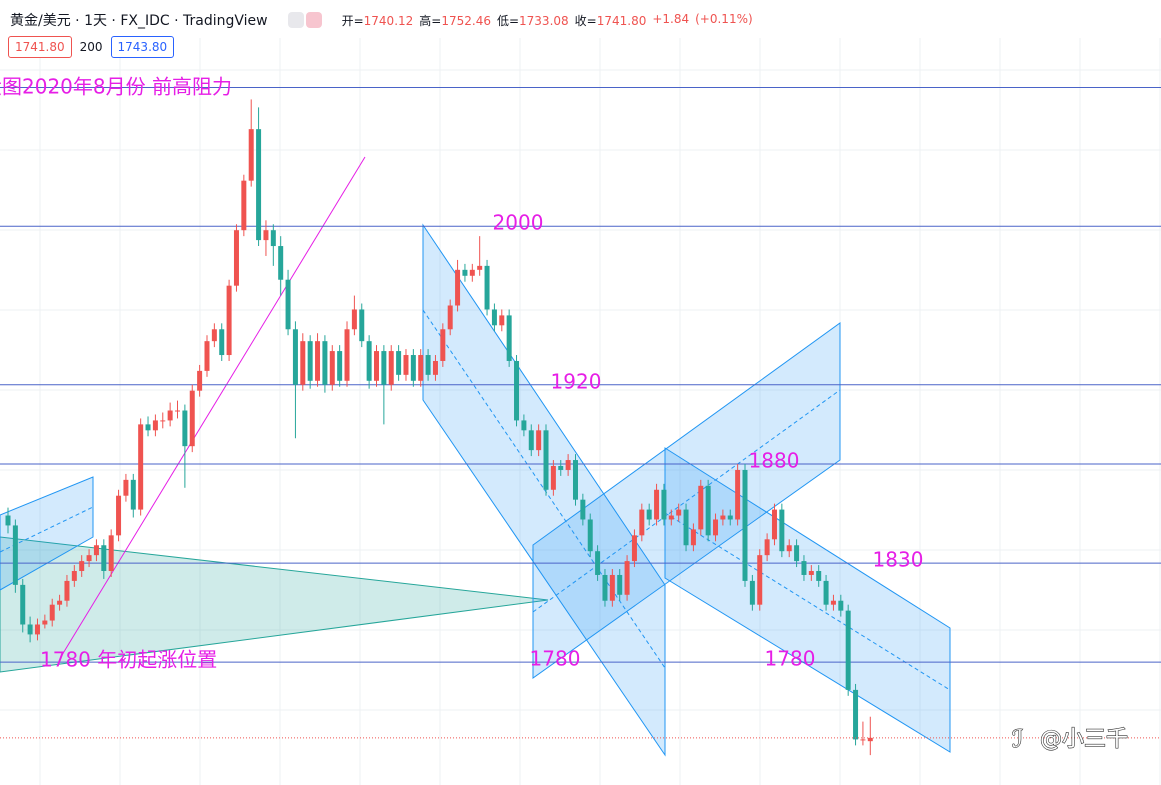 The width and height of the screenshot is (1161, 785). Describe the element at coordinates (621, 20) in the screenshot. I see `ohlc-value: 1741.80` at that location.